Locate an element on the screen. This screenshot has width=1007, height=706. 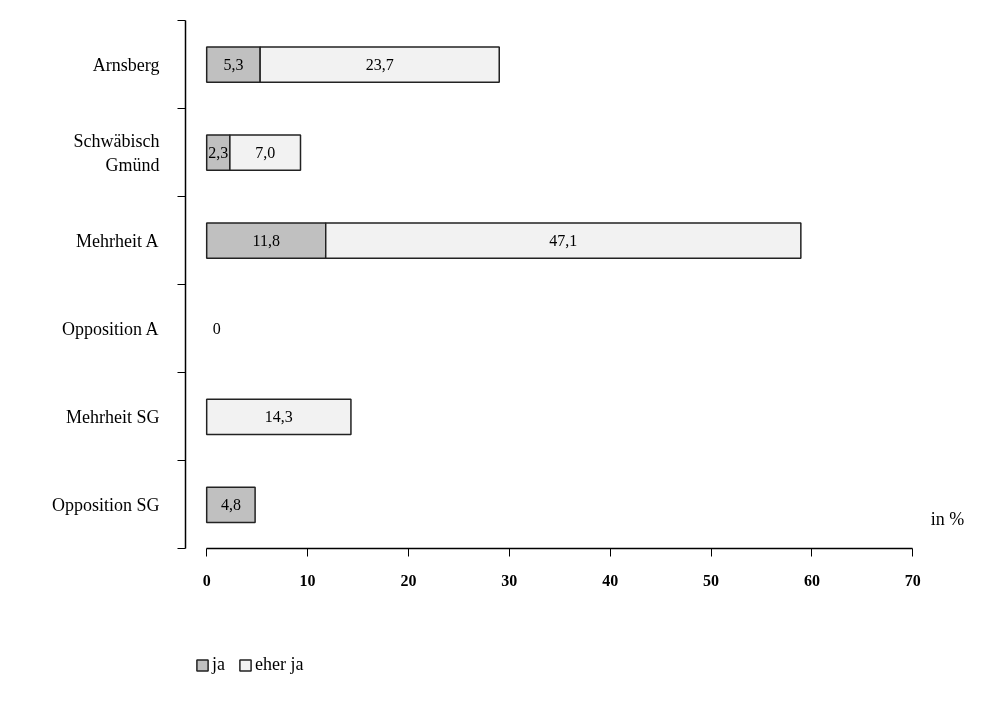
data-label: 5,3 is located at coordinates (233, 65).